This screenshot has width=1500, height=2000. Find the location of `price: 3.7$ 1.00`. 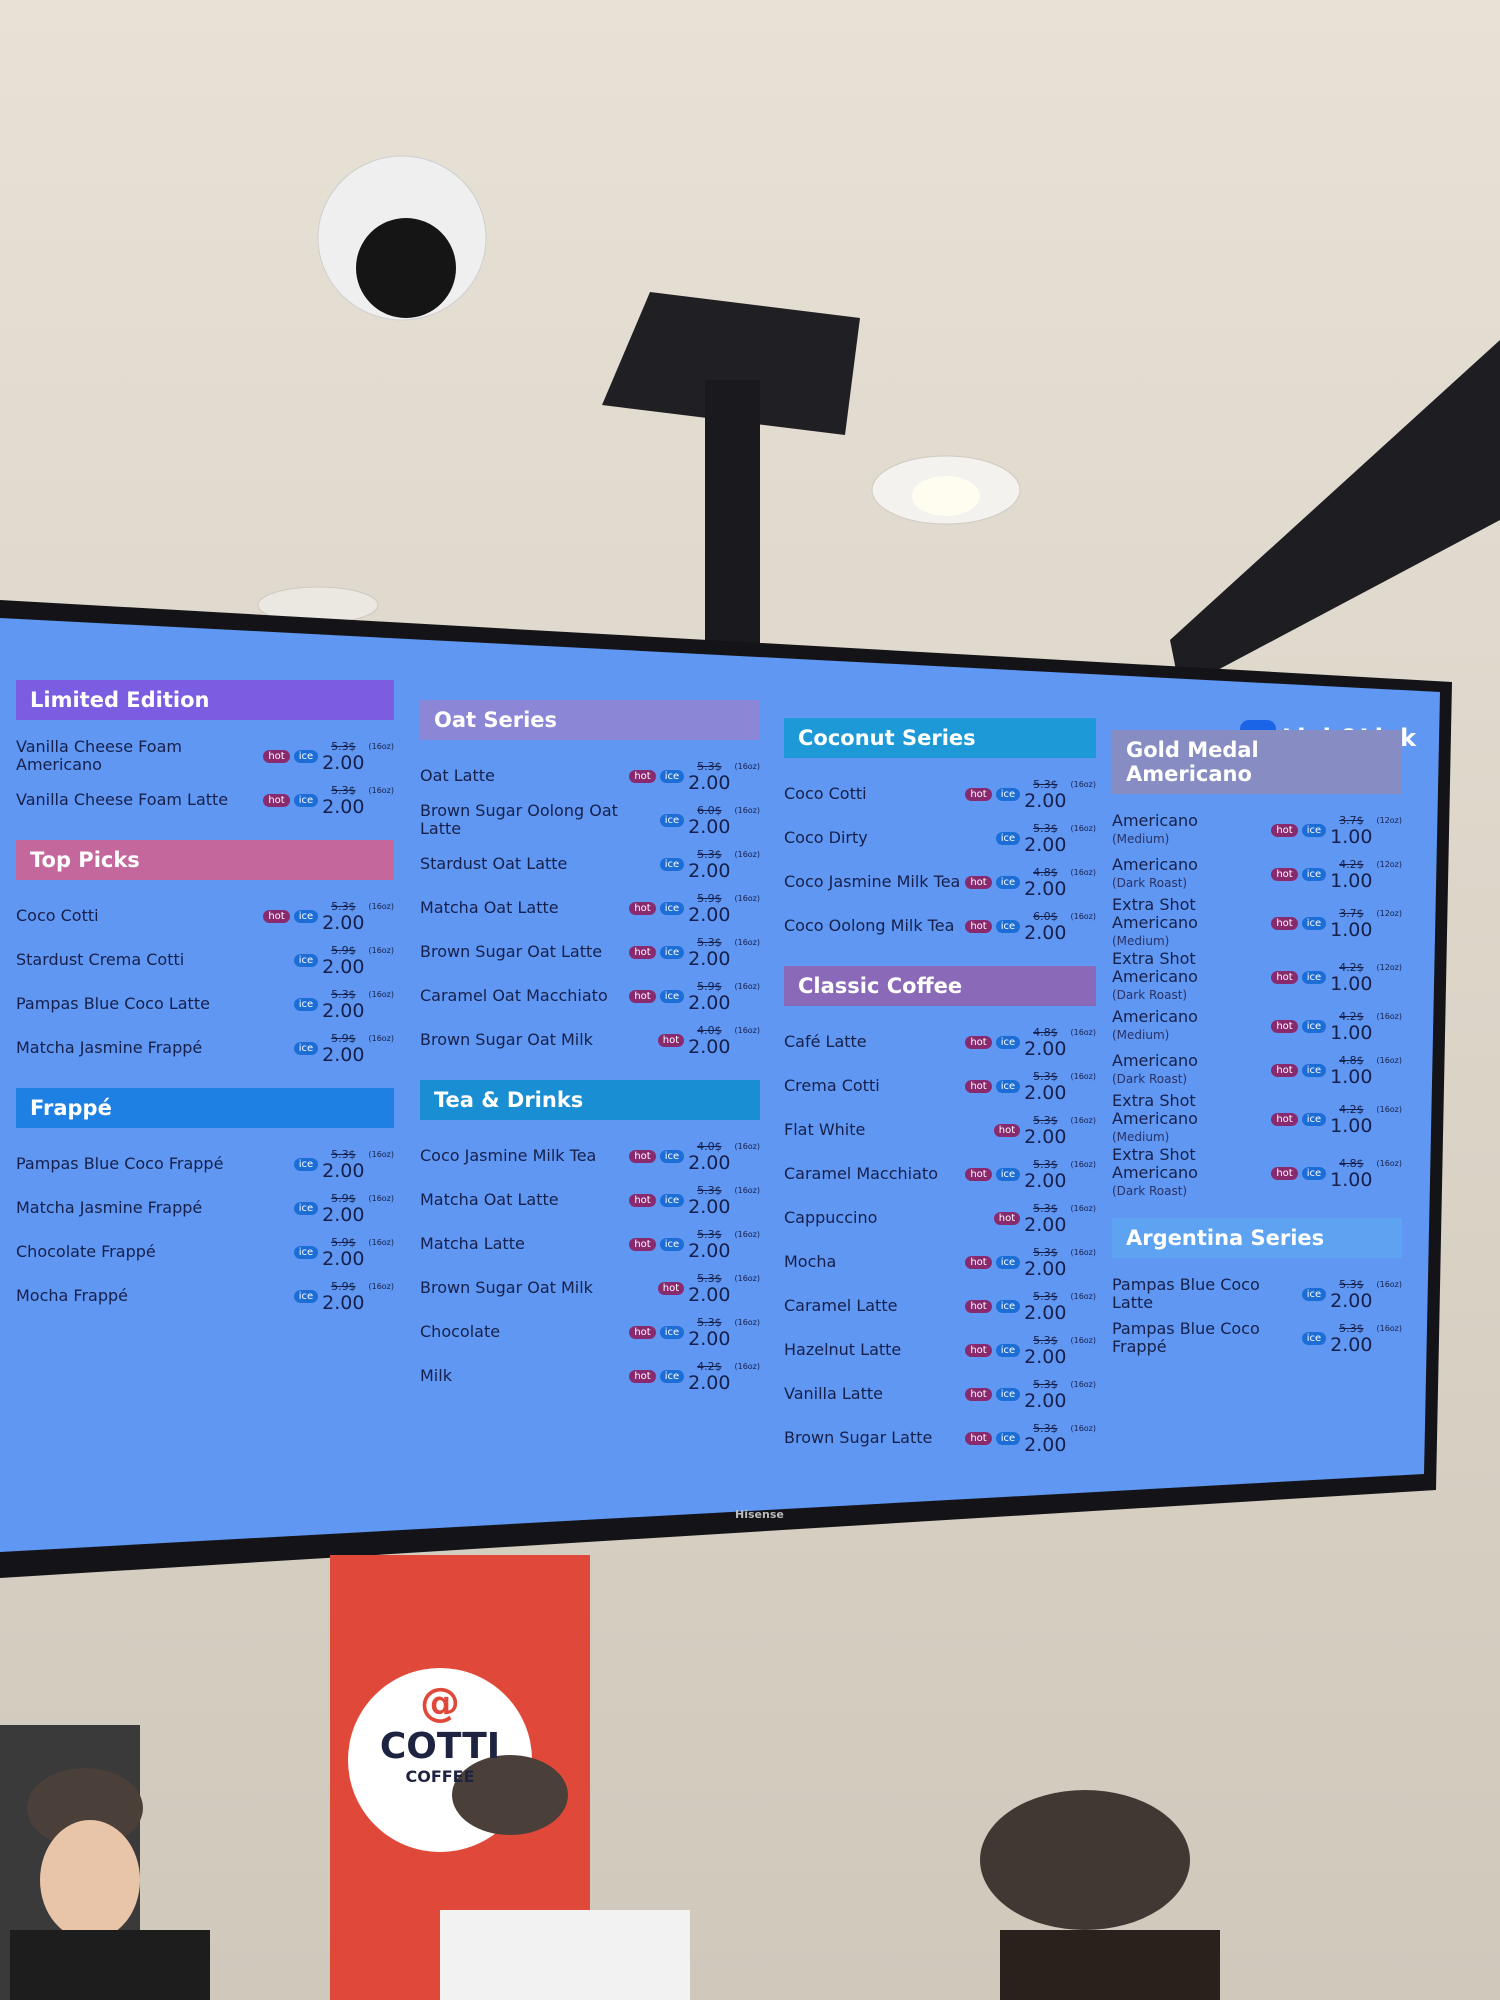

price: 3.7$ 1.00 is located at coordinates (1351, 923).